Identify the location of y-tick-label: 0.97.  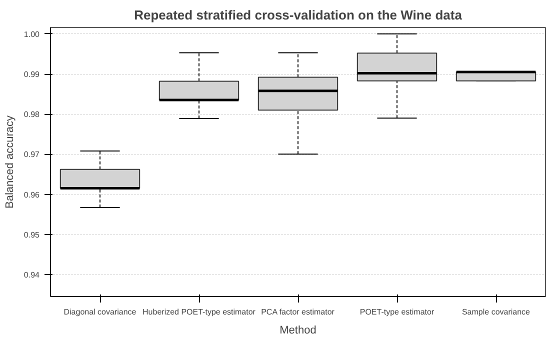
(32, 155).